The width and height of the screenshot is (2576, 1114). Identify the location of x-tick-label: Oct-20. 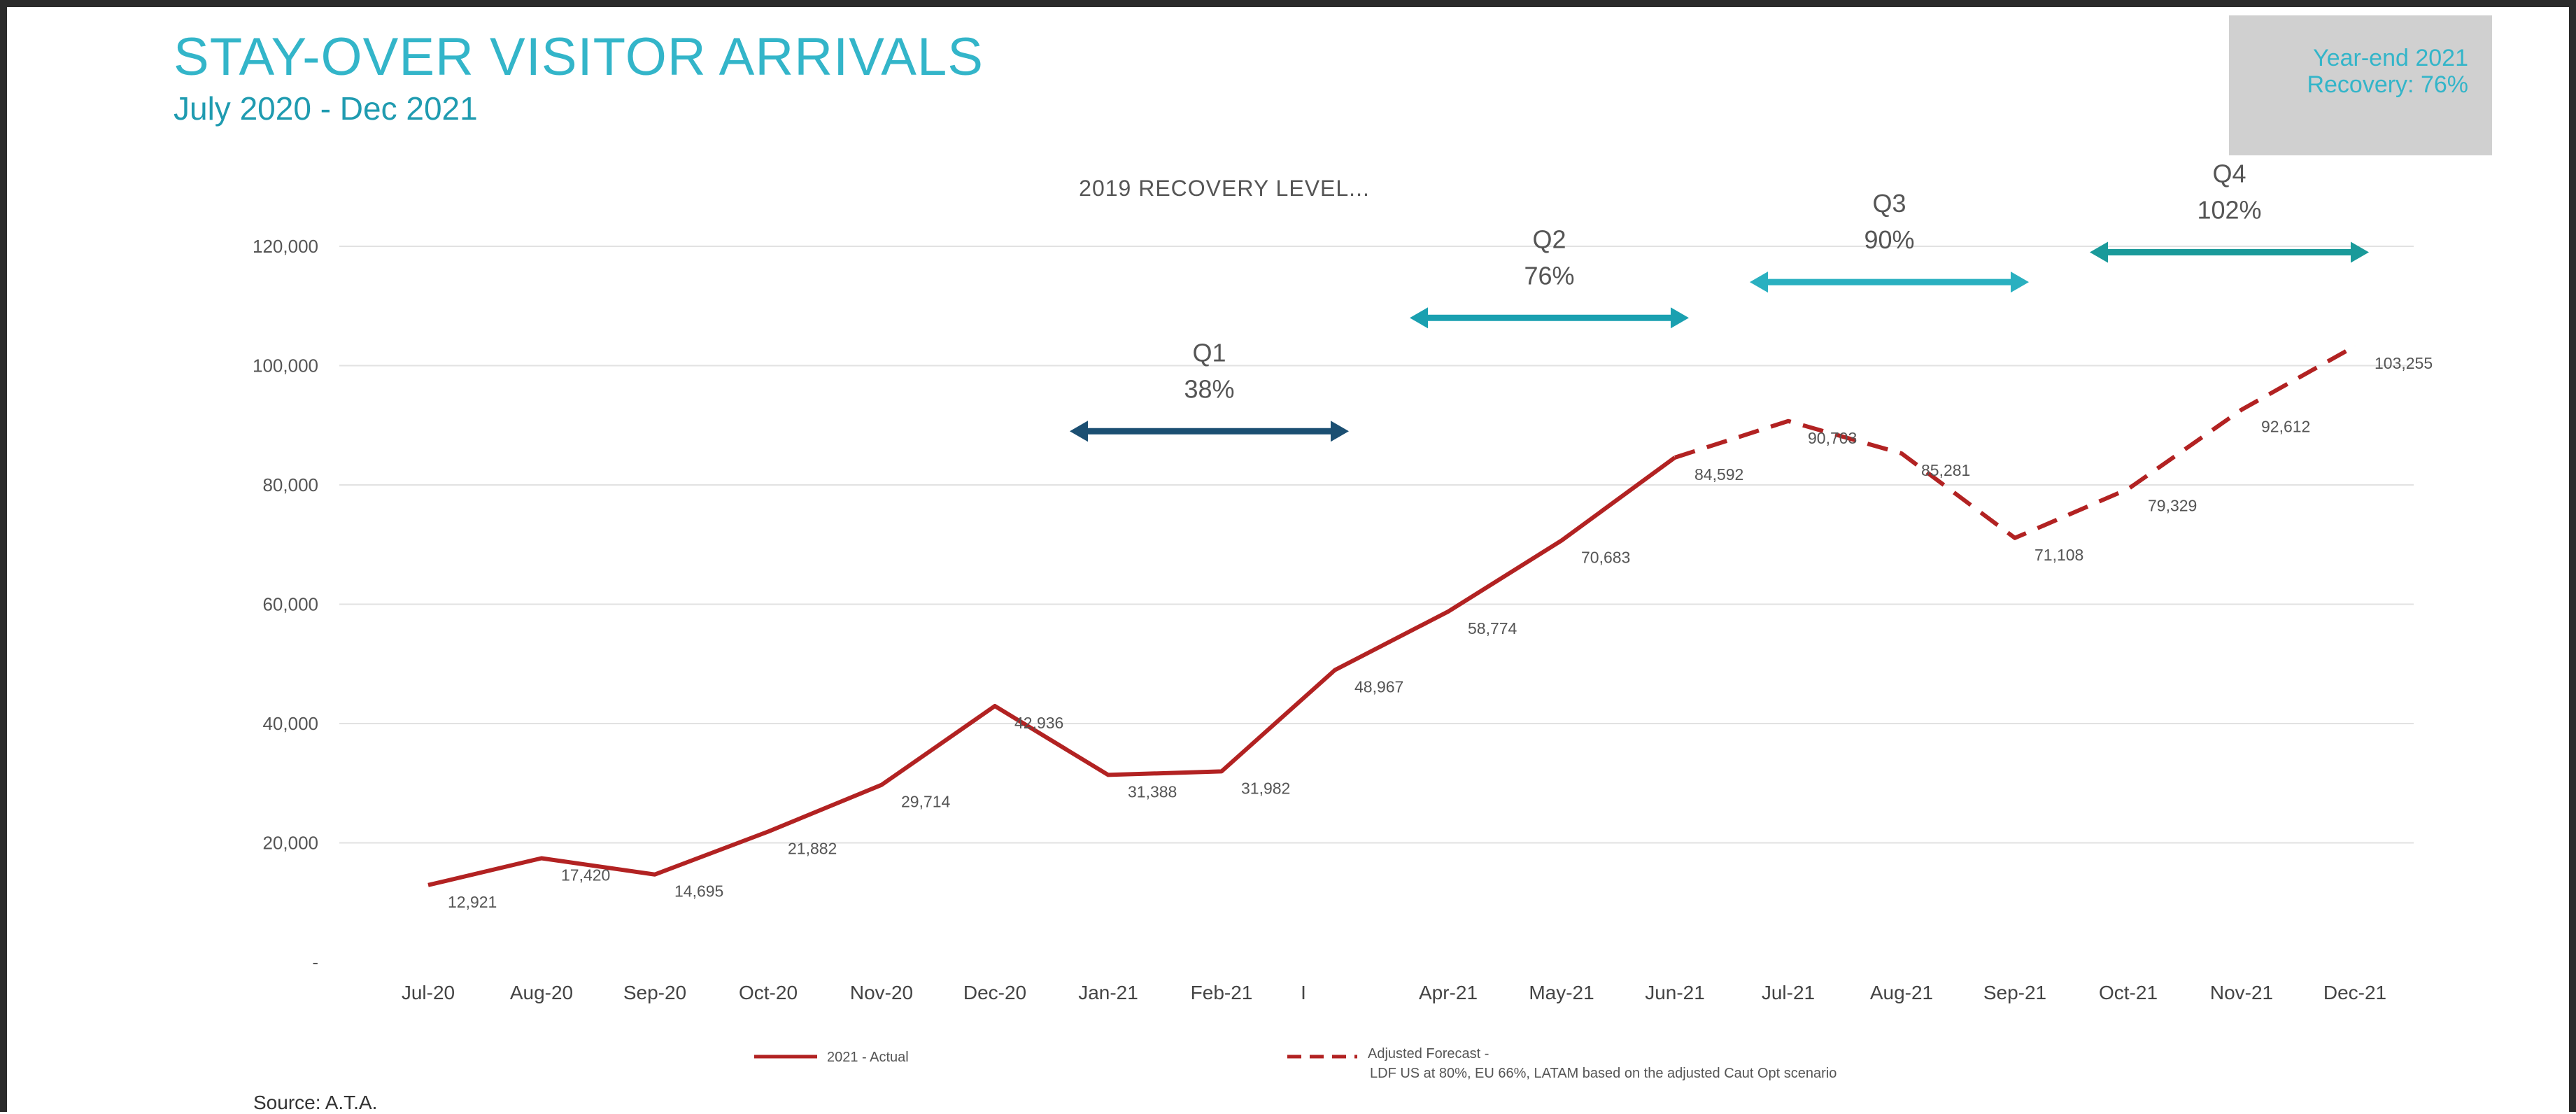
(768, 992).